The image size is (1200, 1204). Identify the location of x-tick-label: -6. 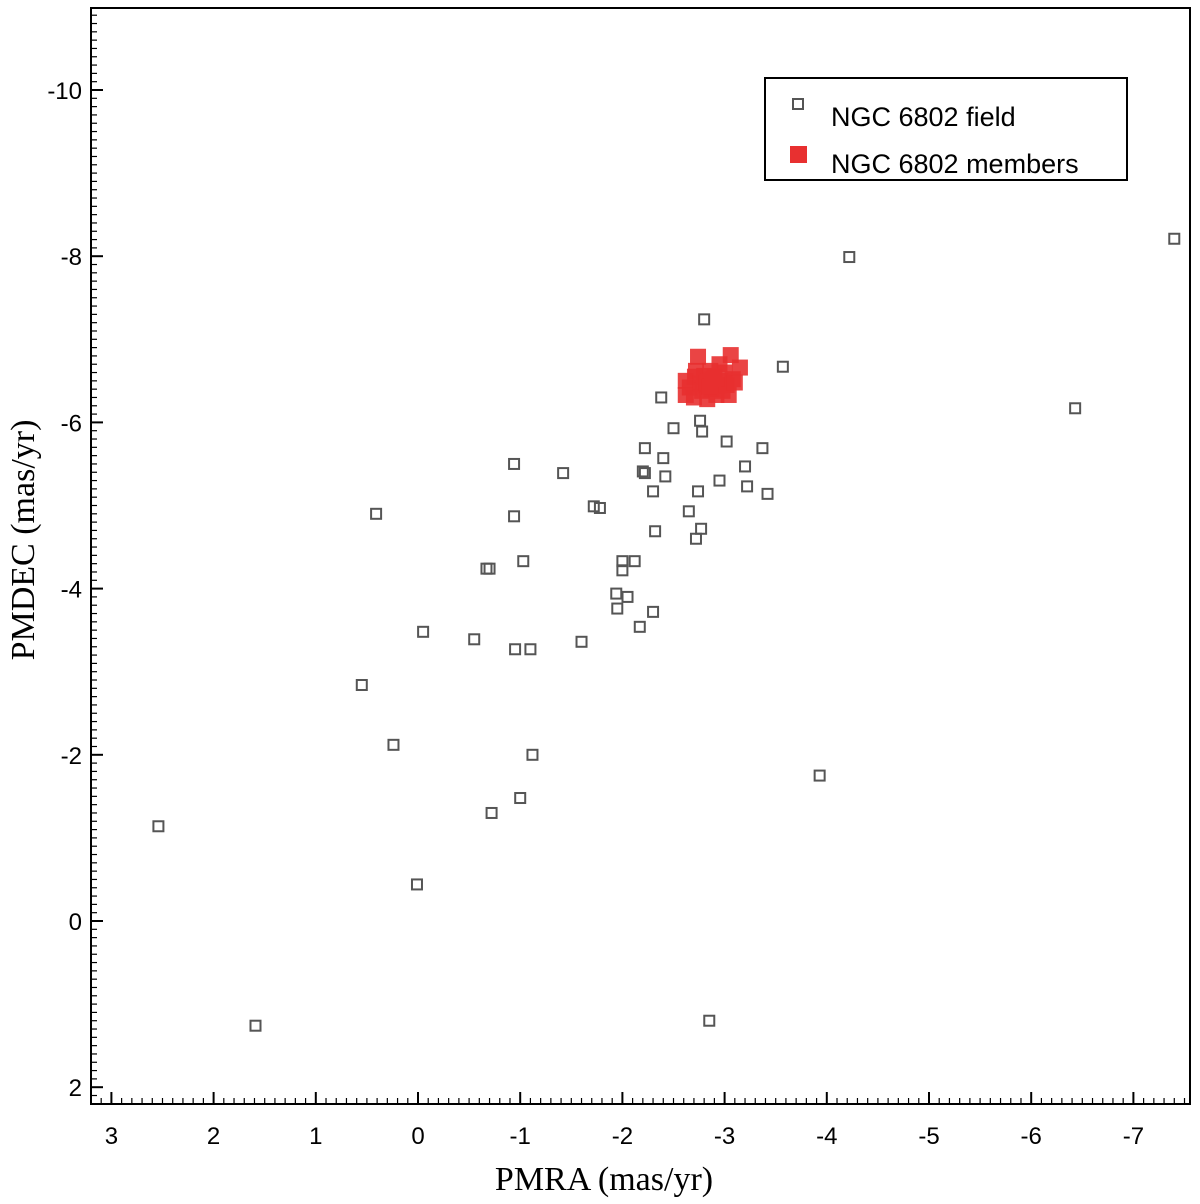
(1031, 1136).